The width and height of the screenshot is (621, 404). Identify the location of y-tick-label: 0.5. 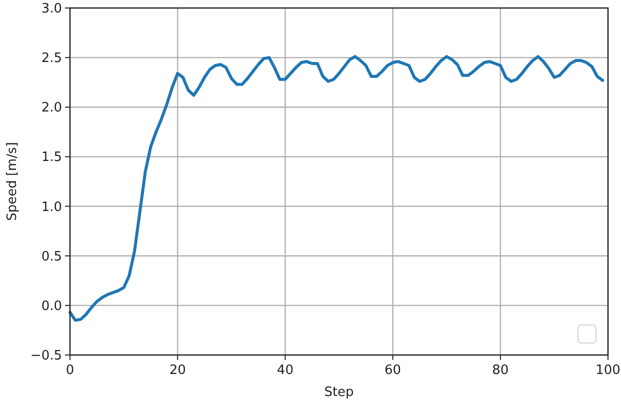
(51, 256).